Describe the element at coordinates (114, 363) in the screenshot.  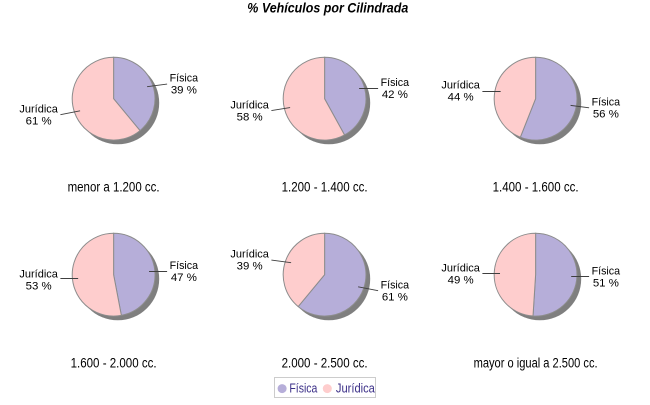
I see `svg-text: 1.600 - 2.000 cc.` at that location.